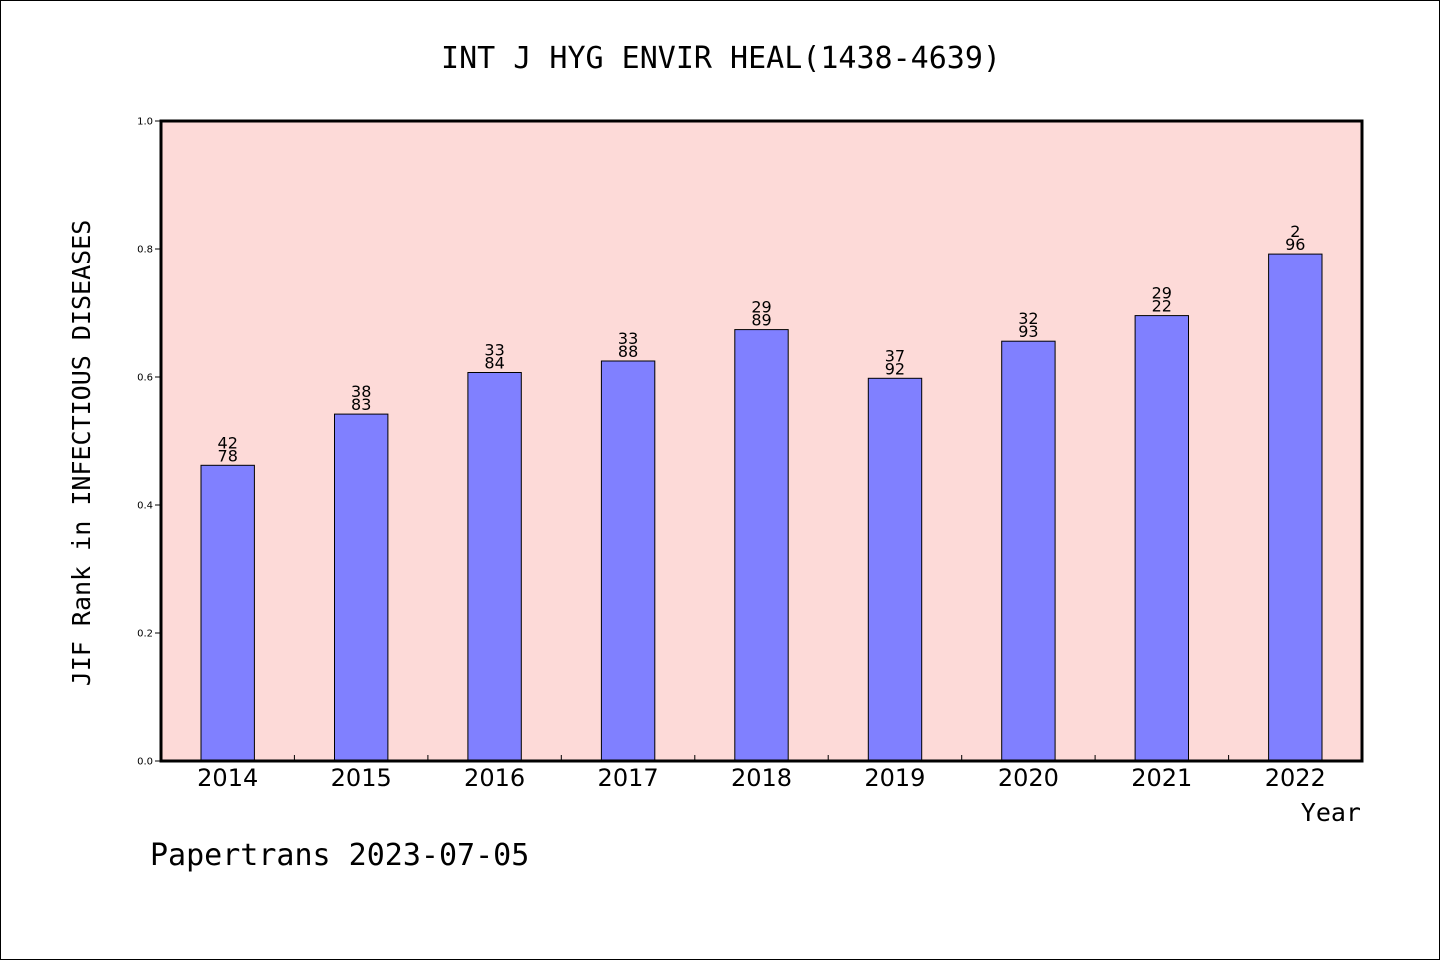 The image size is (1440, 961). I want to click on data-label-2022-line1: 2, so click(1295, 231).